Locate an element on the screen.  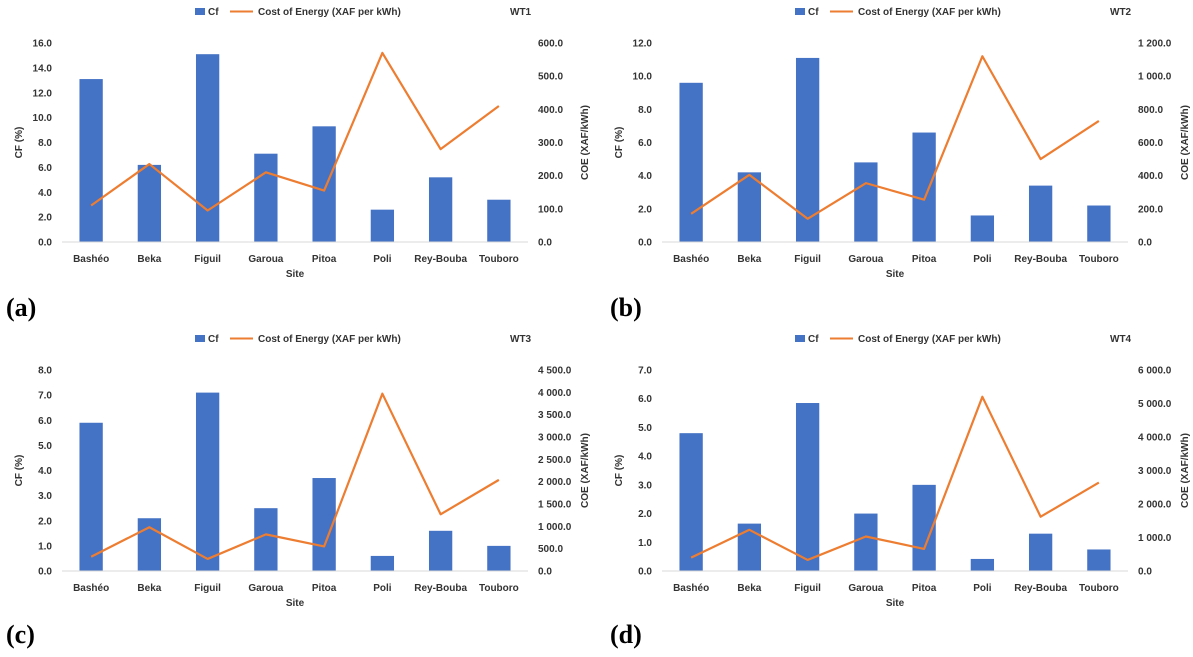
bar-cf-Beka is located at coordinates (749, 547).